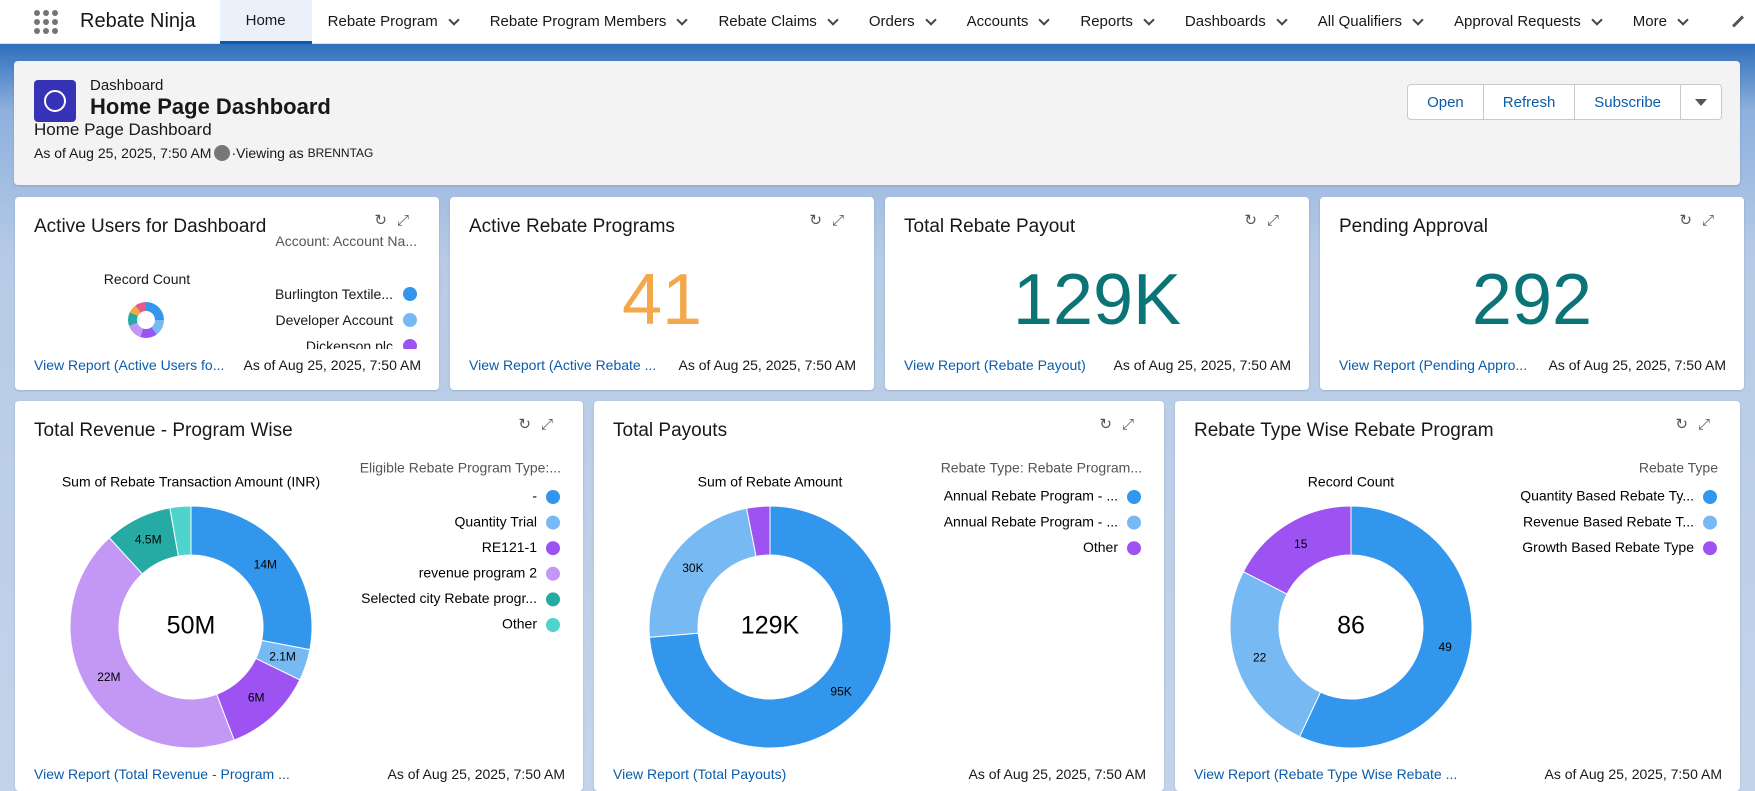  Describe the element at coordinates (1275, 654) in the screenshot. I see `donut-segment` at that location.